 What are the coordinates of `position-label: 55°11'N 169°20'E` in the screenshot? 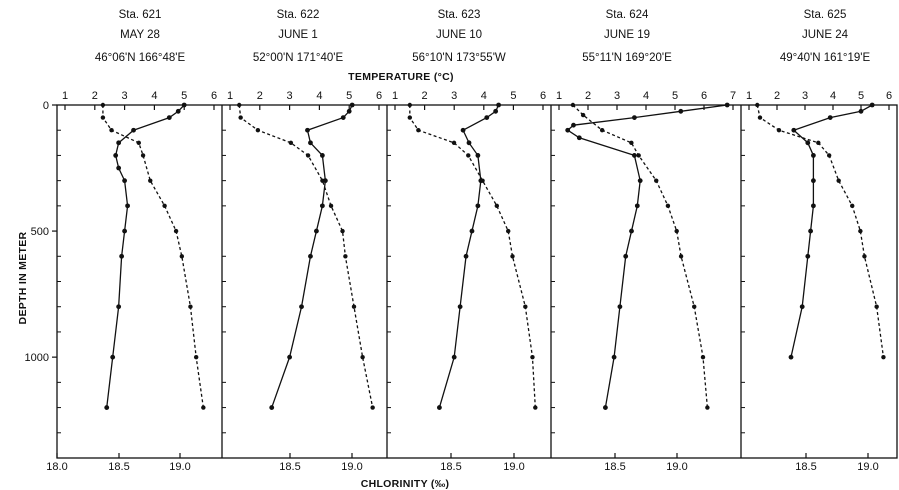 It's located at (627, 58).